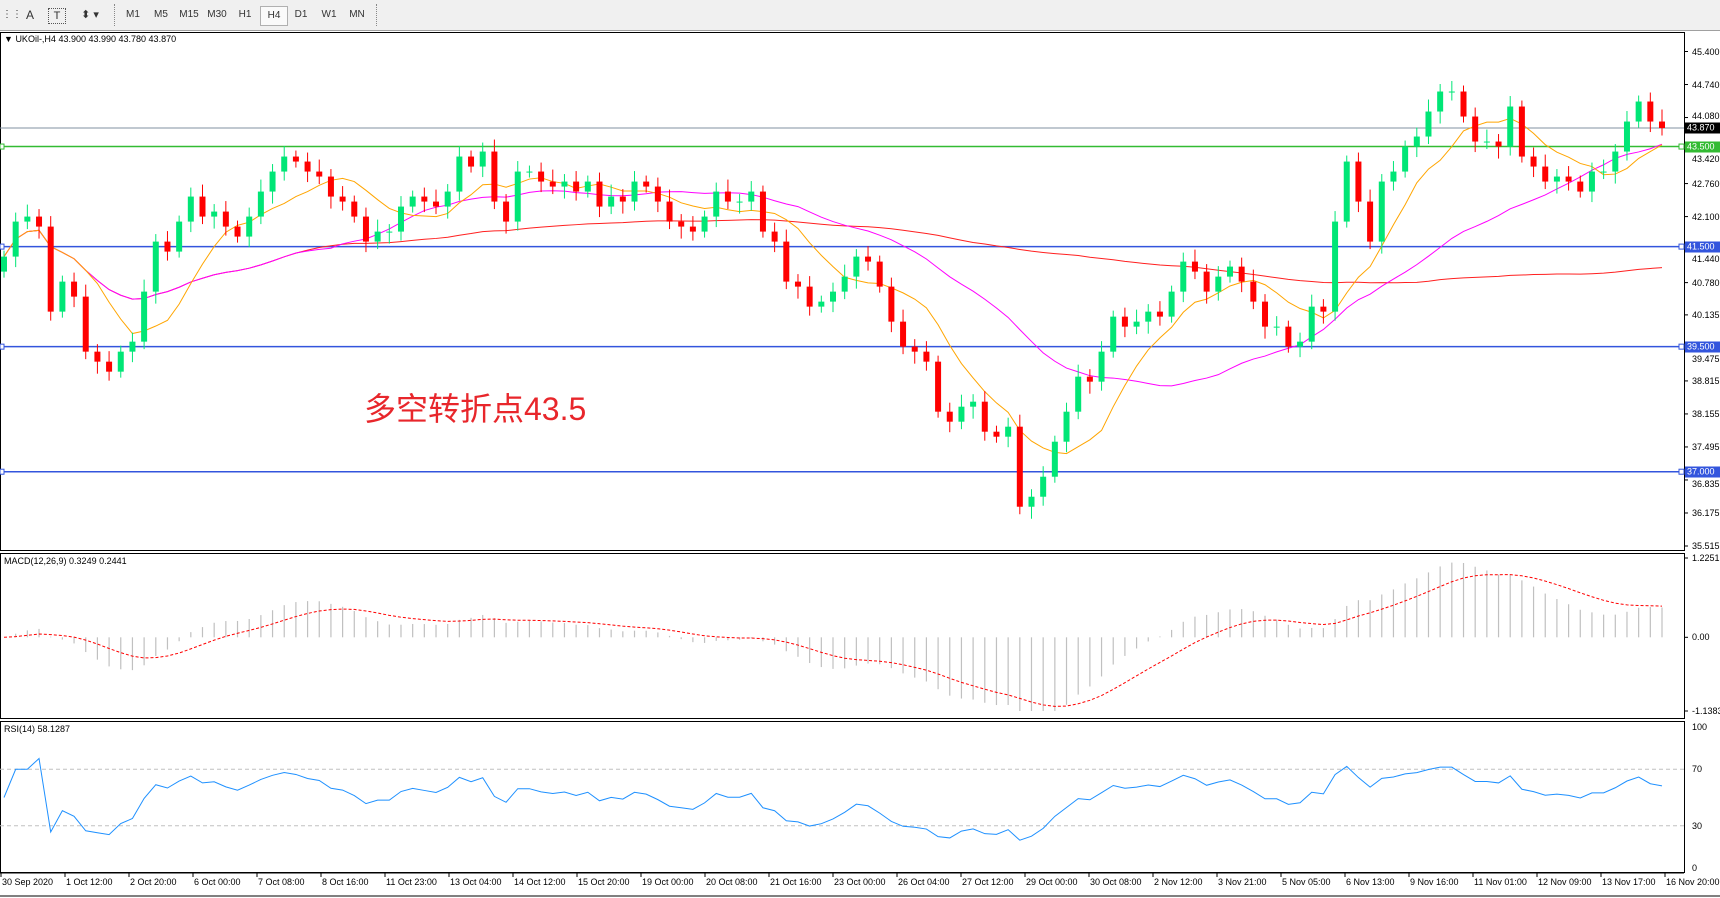  I want to click on arrows-tool-icon: ⬍ ▾, so click(90, 15).